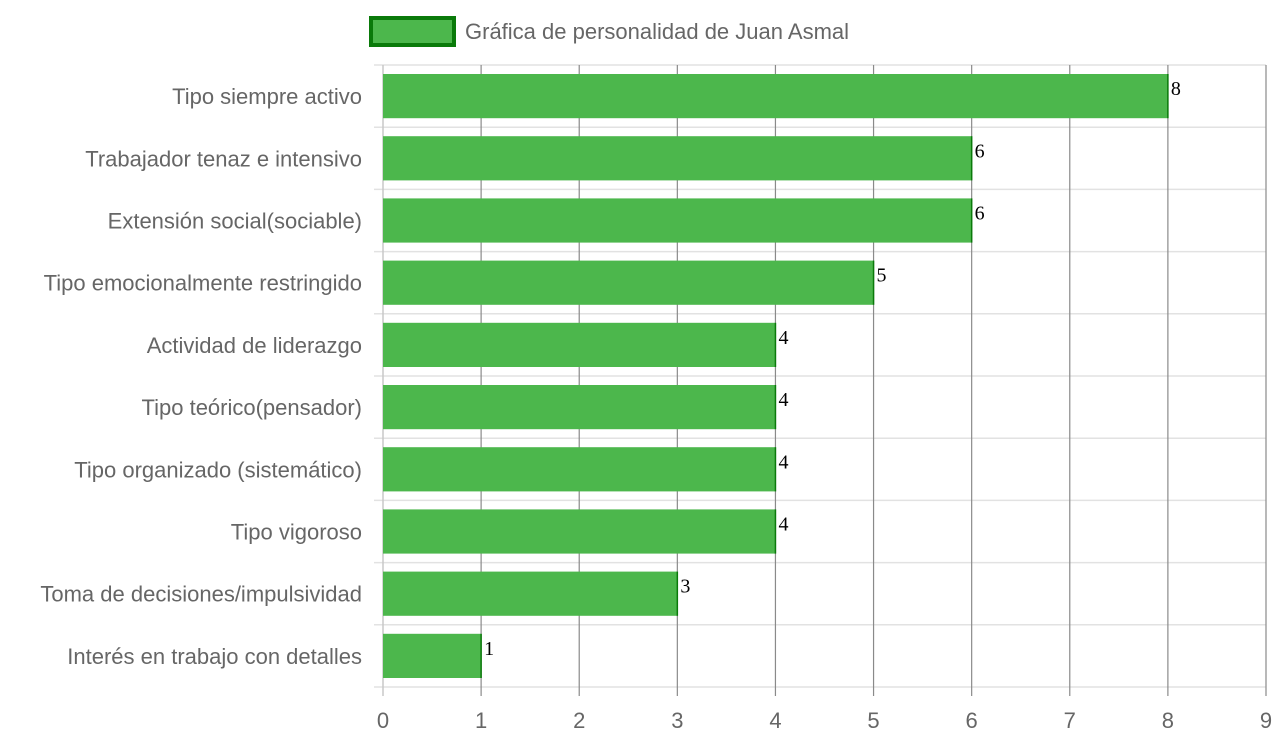  Describe the element at coordinates (775, 720) in the screenshot. I see `x-tick-label: 4` at that location.